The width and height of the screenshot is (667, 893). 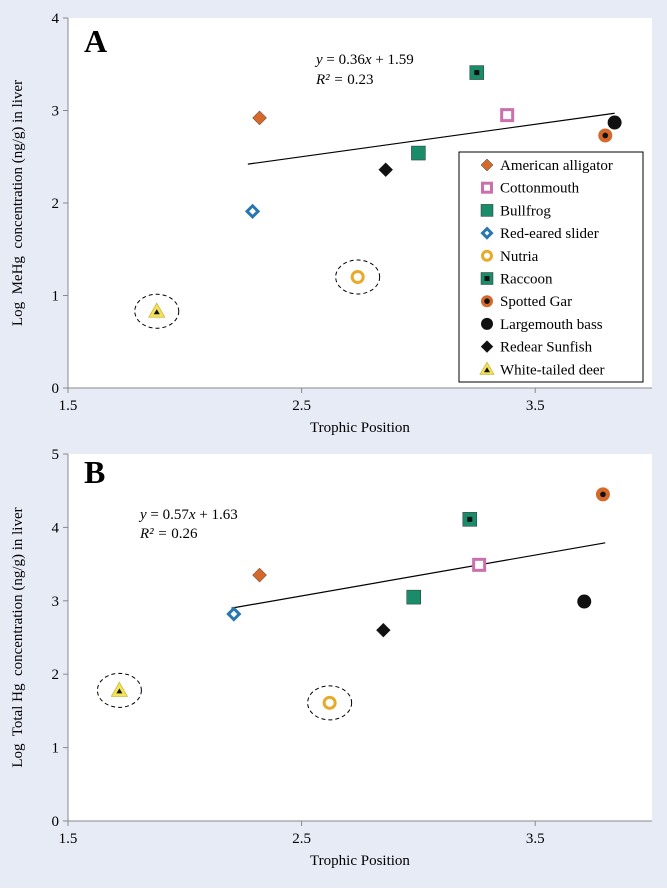 I want to click on legend-entry: American alligator, so click(x=546, y=166).